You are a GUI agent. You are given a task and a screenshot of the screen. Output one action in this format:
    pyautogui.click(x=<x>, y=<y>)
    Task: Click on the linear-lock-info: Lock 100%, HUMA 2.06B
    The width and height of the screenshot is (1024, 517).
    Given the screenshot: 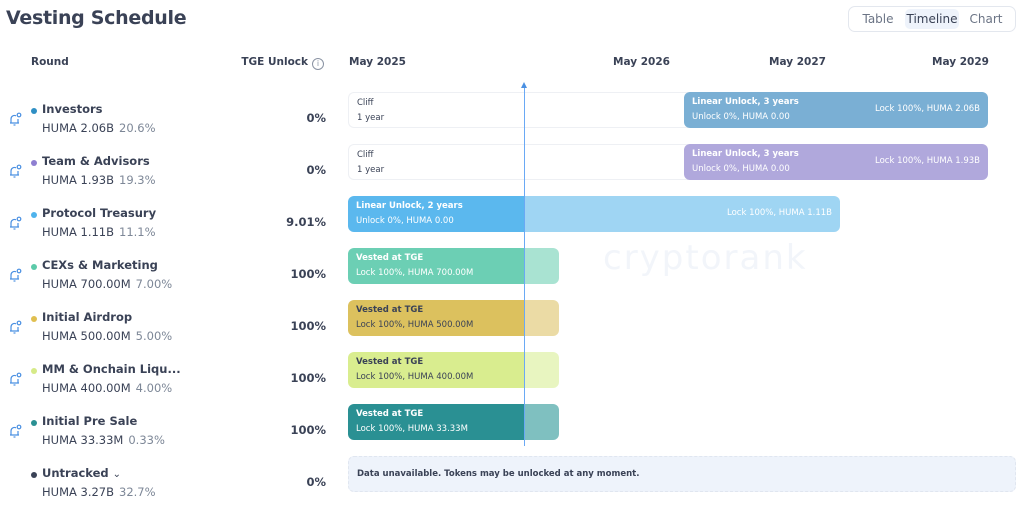 What is the action you would take?
    pyautogui.click(x=927, y=109)
    